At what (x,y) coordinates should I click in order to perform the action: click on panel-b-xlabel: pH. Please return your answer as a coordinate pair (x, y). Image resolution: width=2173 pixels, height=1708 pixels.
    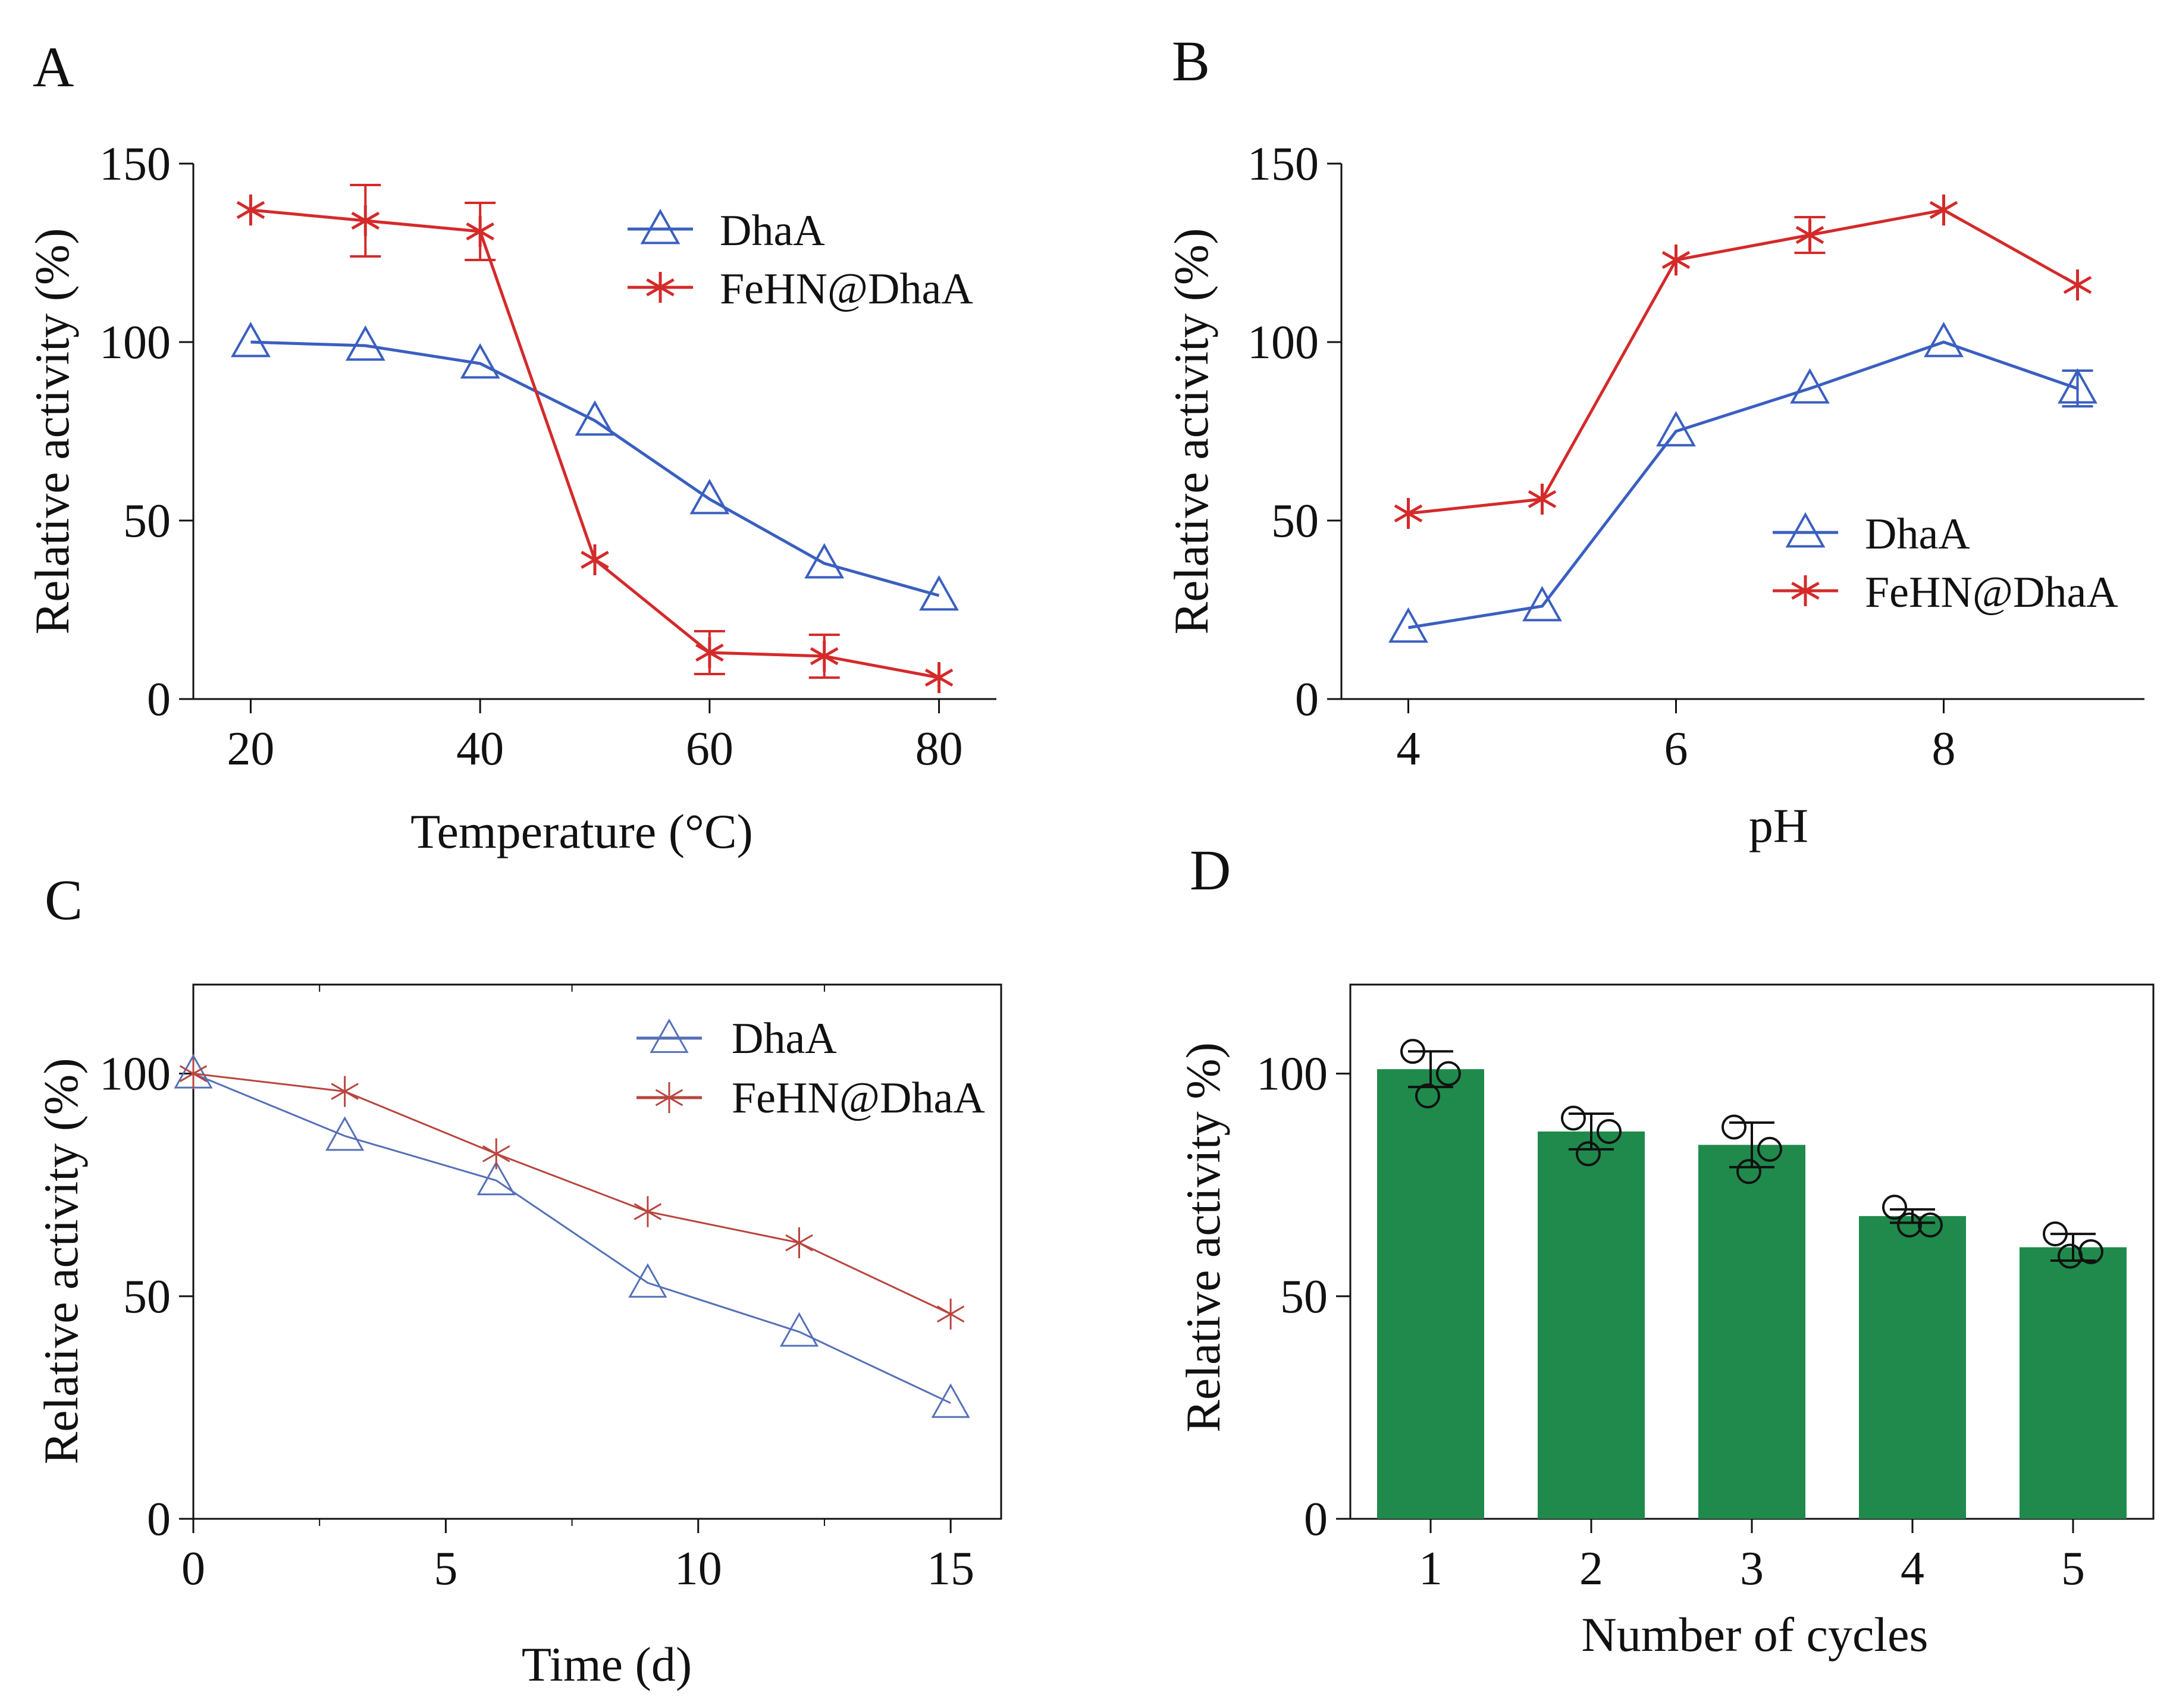
    Looking at the image, I should click on (1778, 825).